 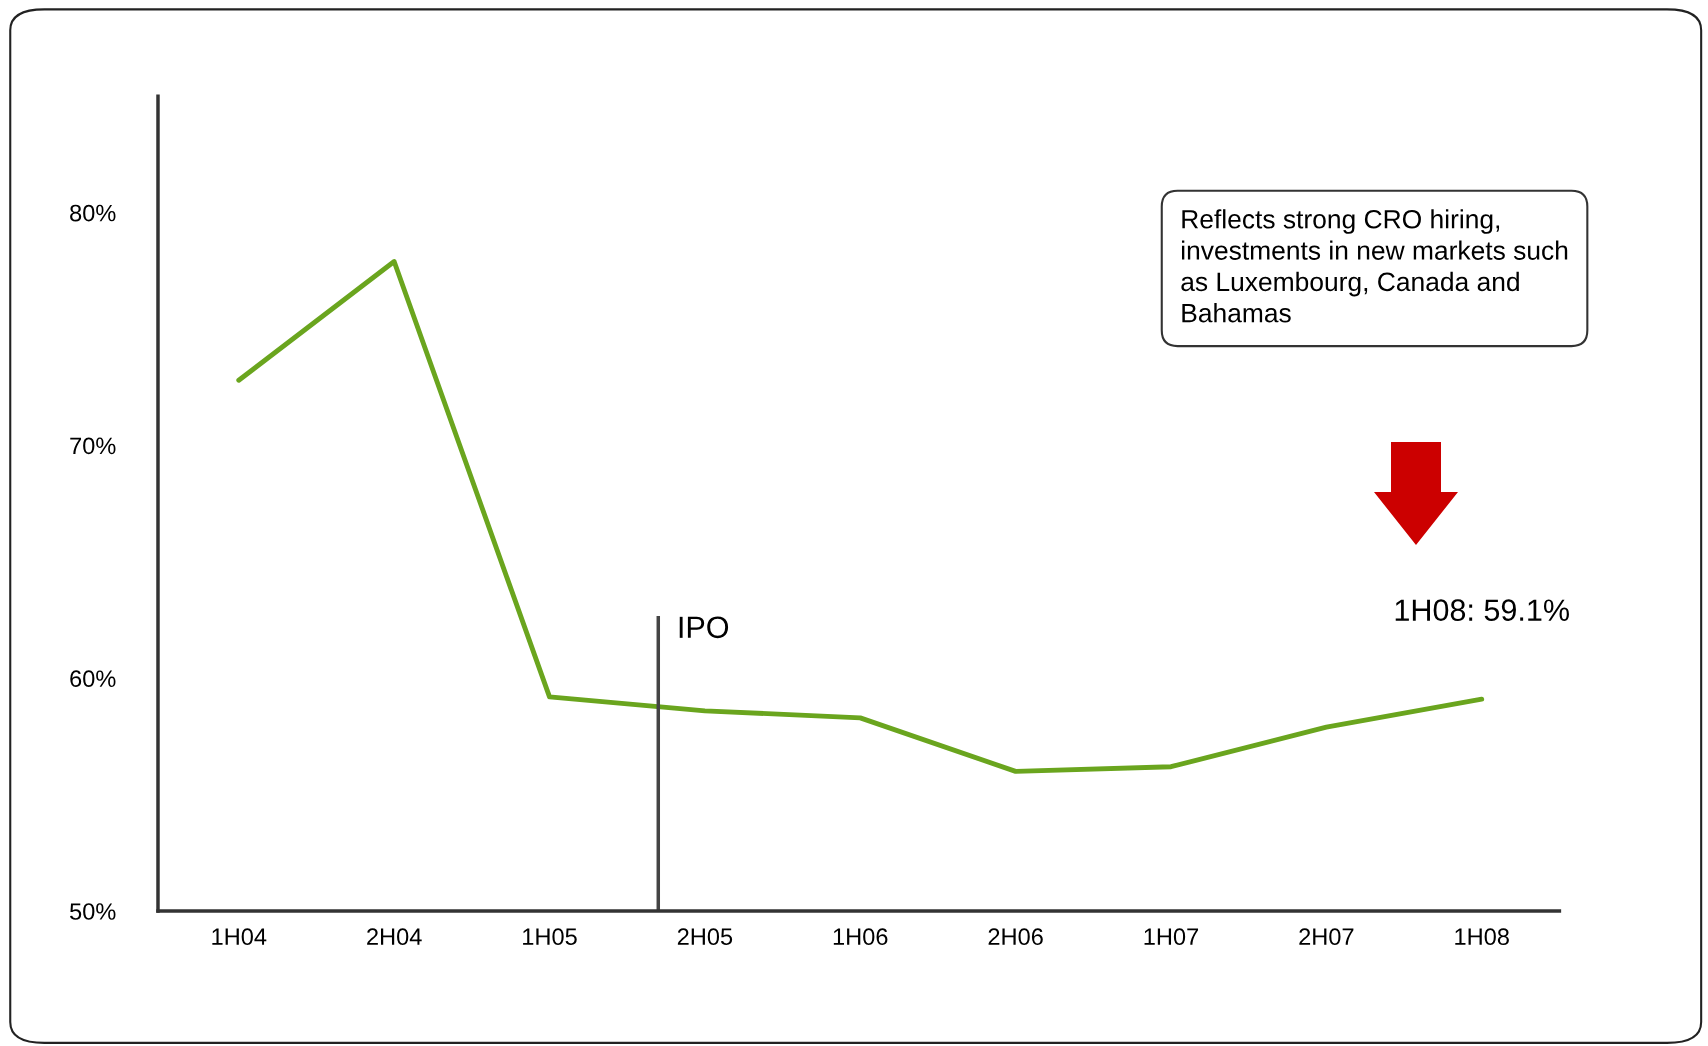 I want to click on x-tick-label: 1H06, so click(x=860, y=937).